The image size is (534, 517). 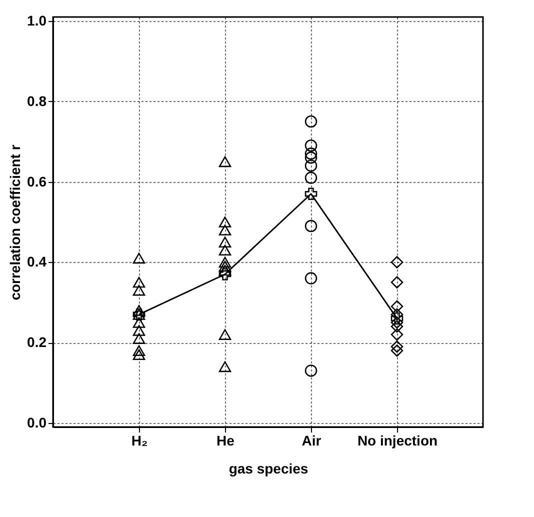 I want to click on y-tick-label: 0.0, so click(x=37, y=422).